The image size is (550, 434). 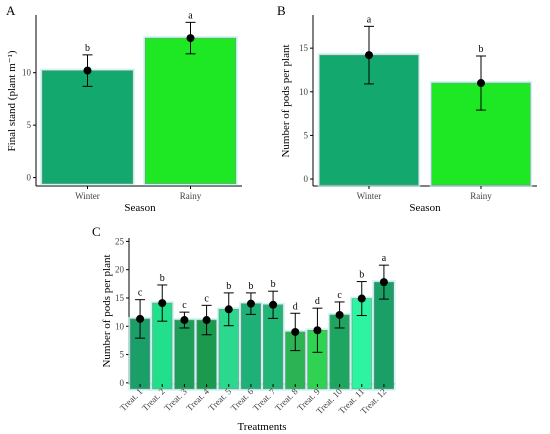 What do you see at coordinates (29, 178) in the screenshot?
I see `y-tick-label-a-0: 0` at bounding box center [29, 178].